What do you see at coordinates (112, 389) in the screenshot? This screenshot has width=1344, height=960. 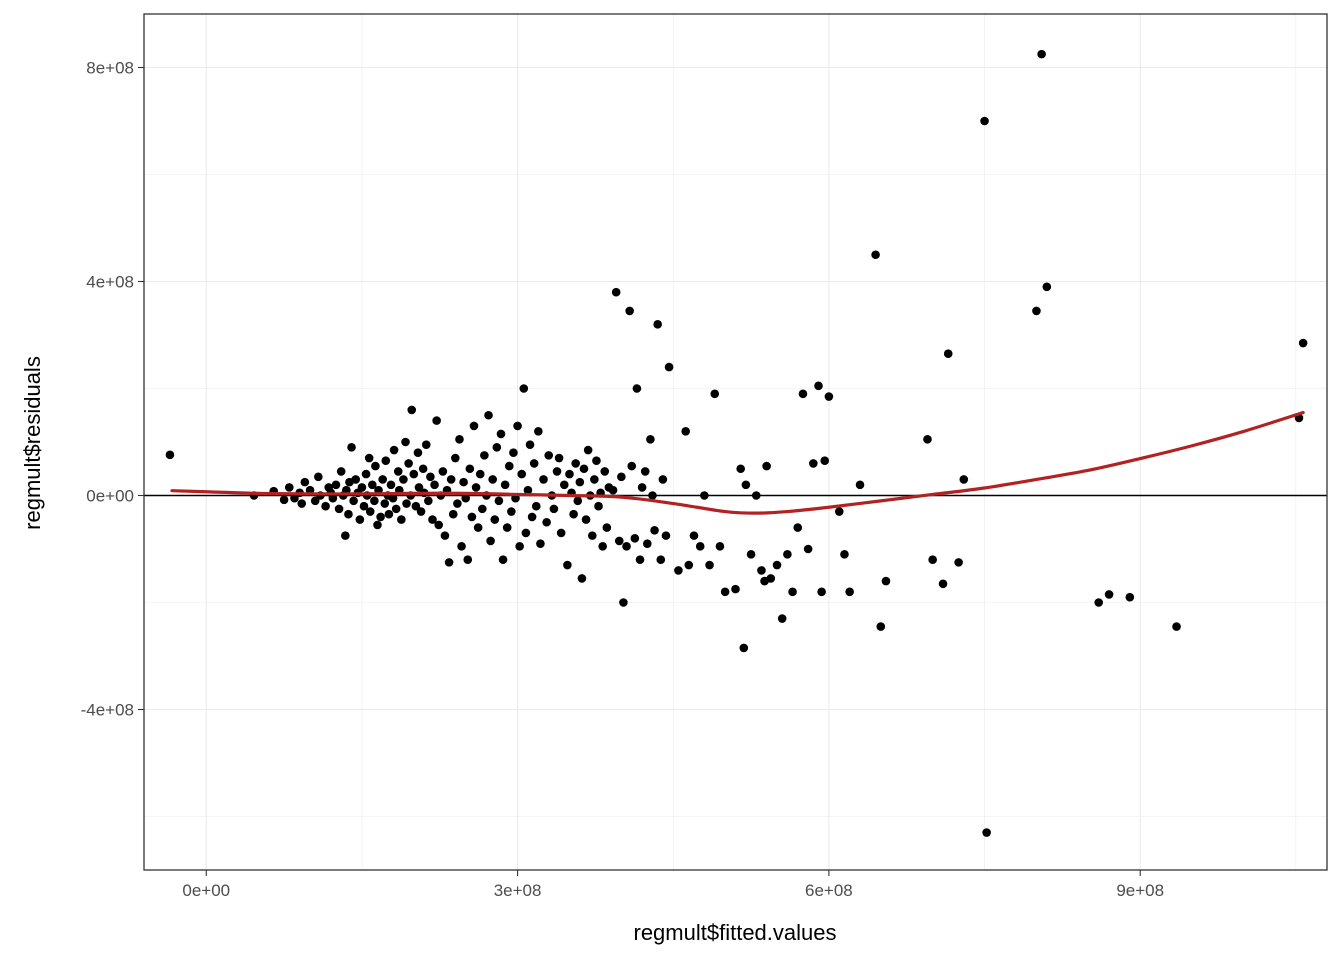 I see `y-axis-ticks: -4e+08 0e+00 4e+08 8e+08` at bounding box center [112, 389].